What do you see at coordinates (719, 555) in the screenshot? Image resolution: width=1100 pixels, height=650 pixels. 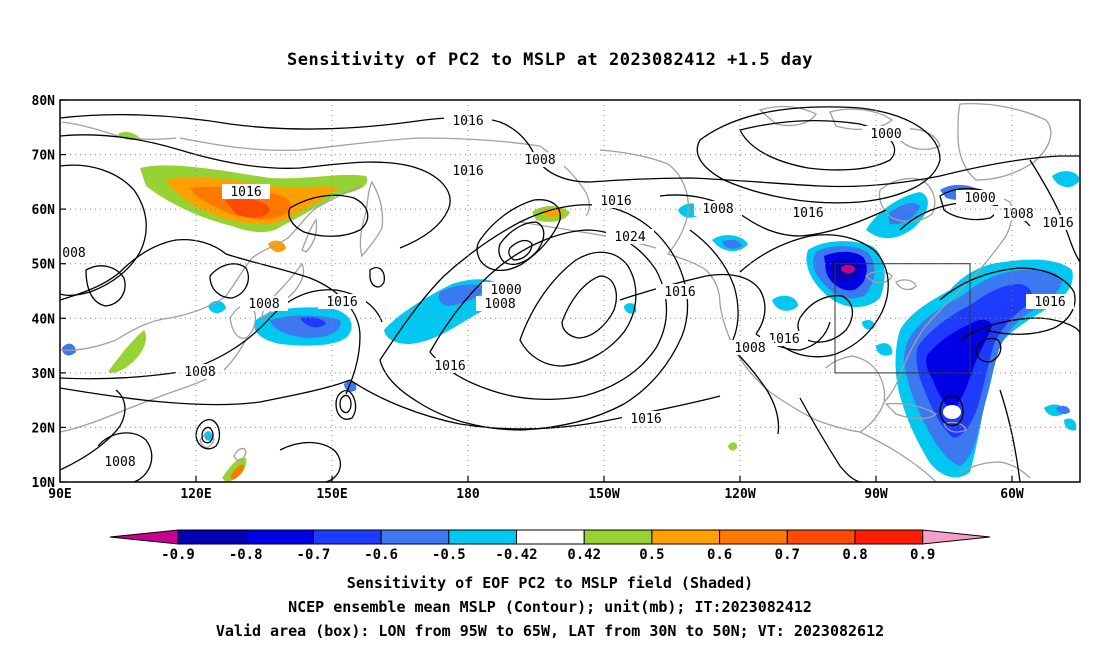 I see `colorbar-tick-label: 0.6` at bounding box center [719, 555].